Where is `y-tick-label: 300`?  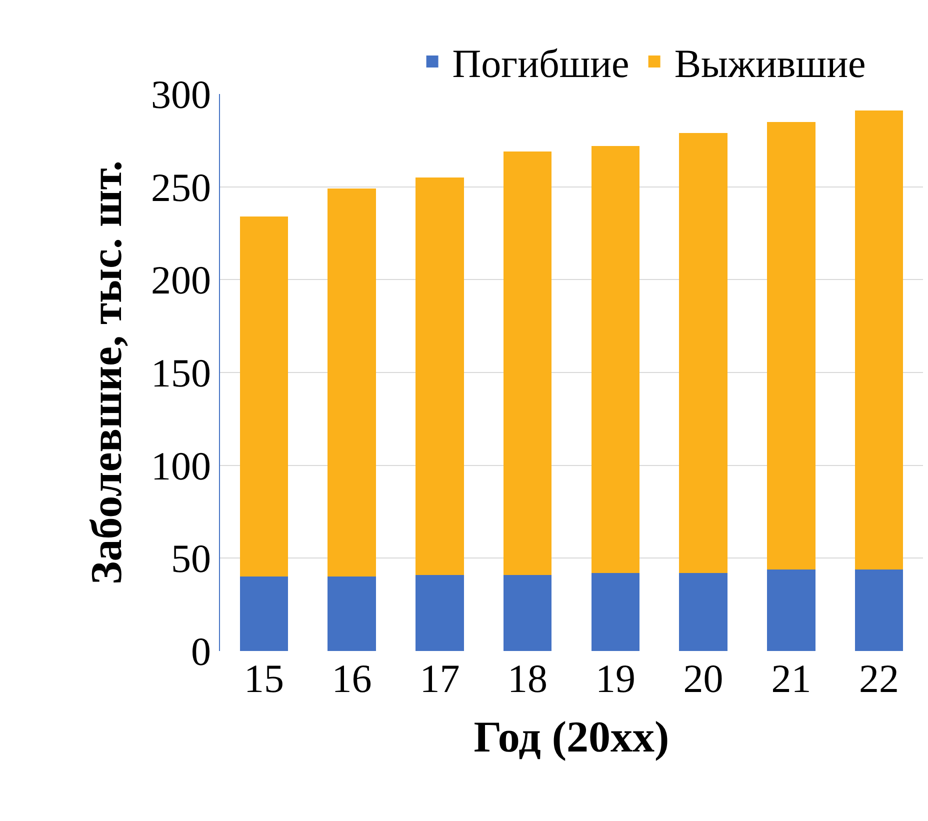
y-tick-label: 300 is located at coordinates (181, 94).